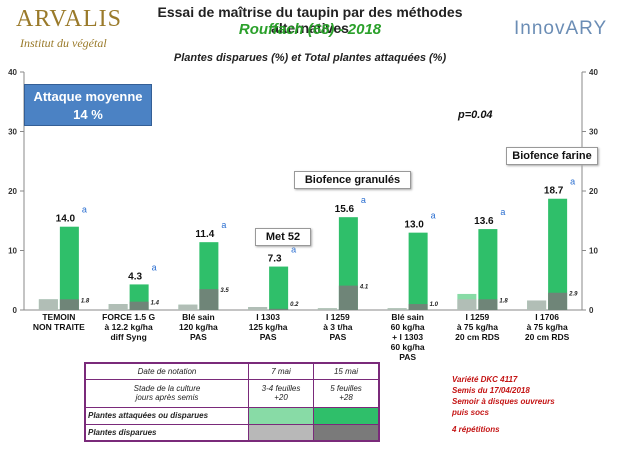 Image resolution: width=617 pixels, height=458 pixels. What do you see at coordinates (129, 327) in the screenshot?
I see `category-label: à 12.2 kg/ha` at bounding box center [129, 327].